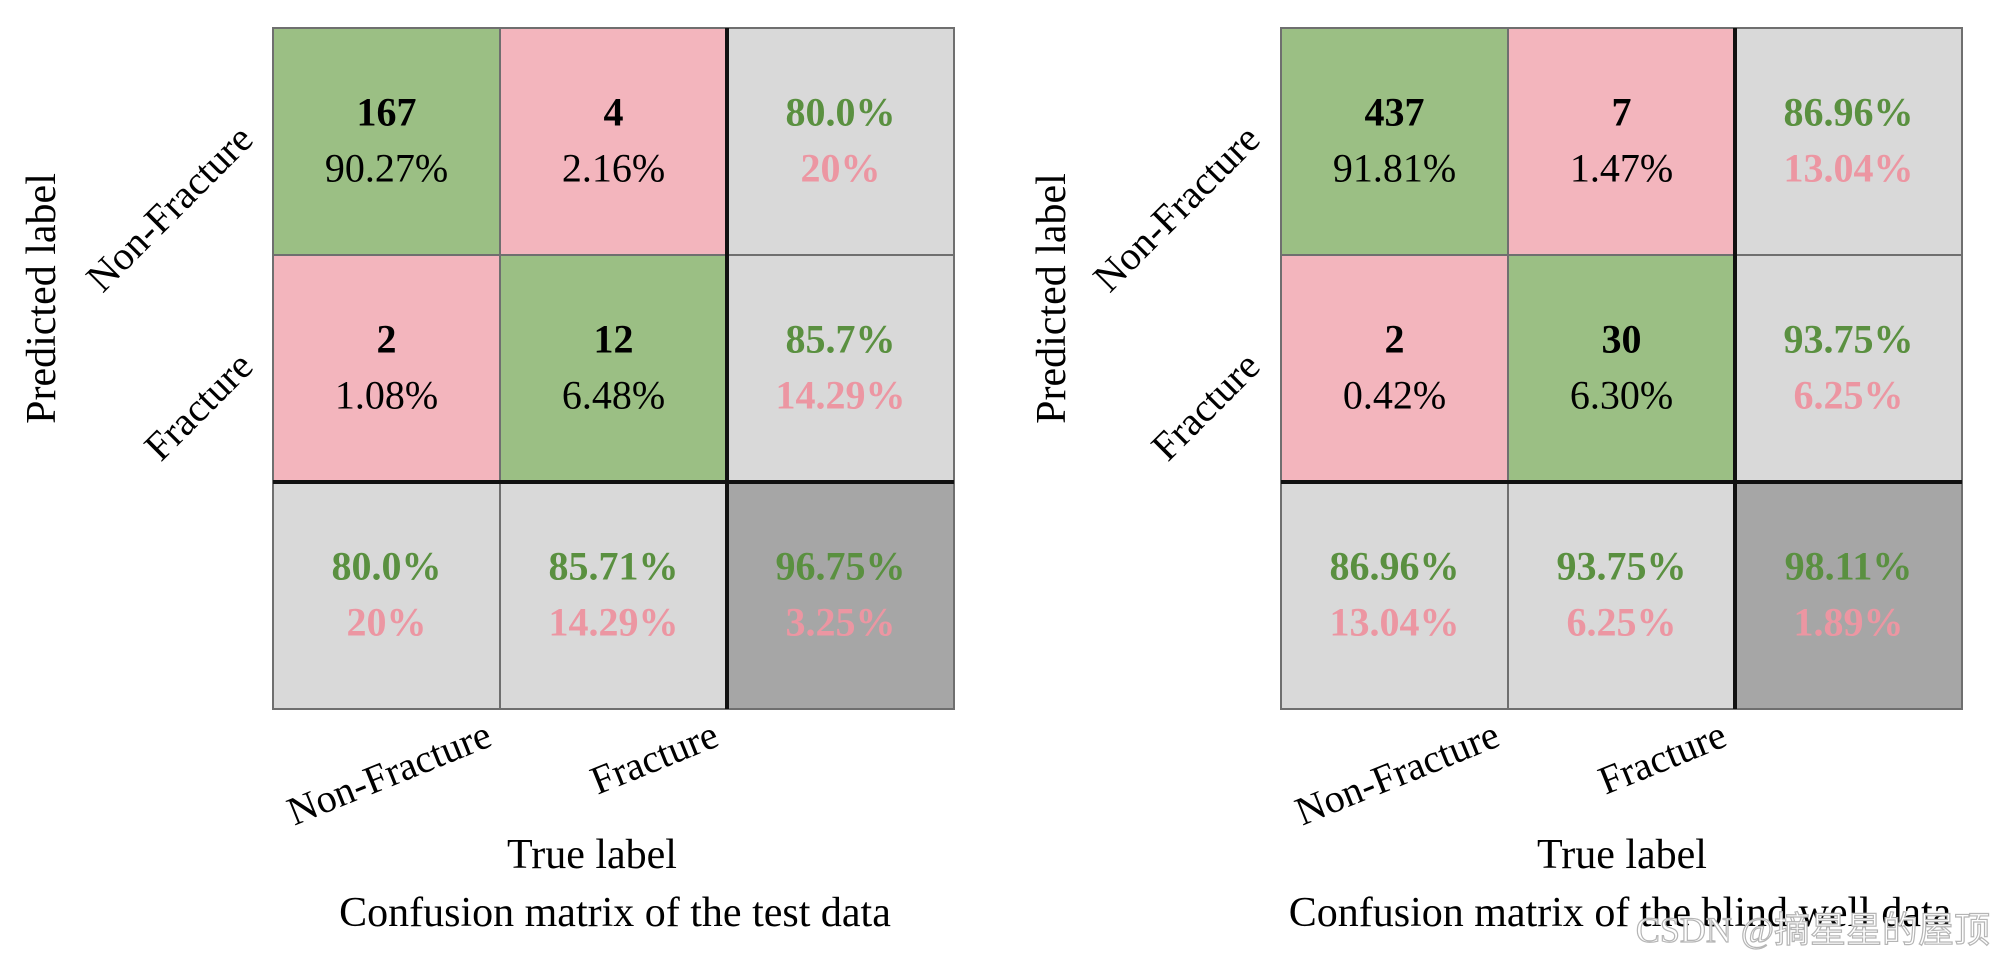  I want to click on row-summary-error-rate: 14.29%, so click(841, 395).